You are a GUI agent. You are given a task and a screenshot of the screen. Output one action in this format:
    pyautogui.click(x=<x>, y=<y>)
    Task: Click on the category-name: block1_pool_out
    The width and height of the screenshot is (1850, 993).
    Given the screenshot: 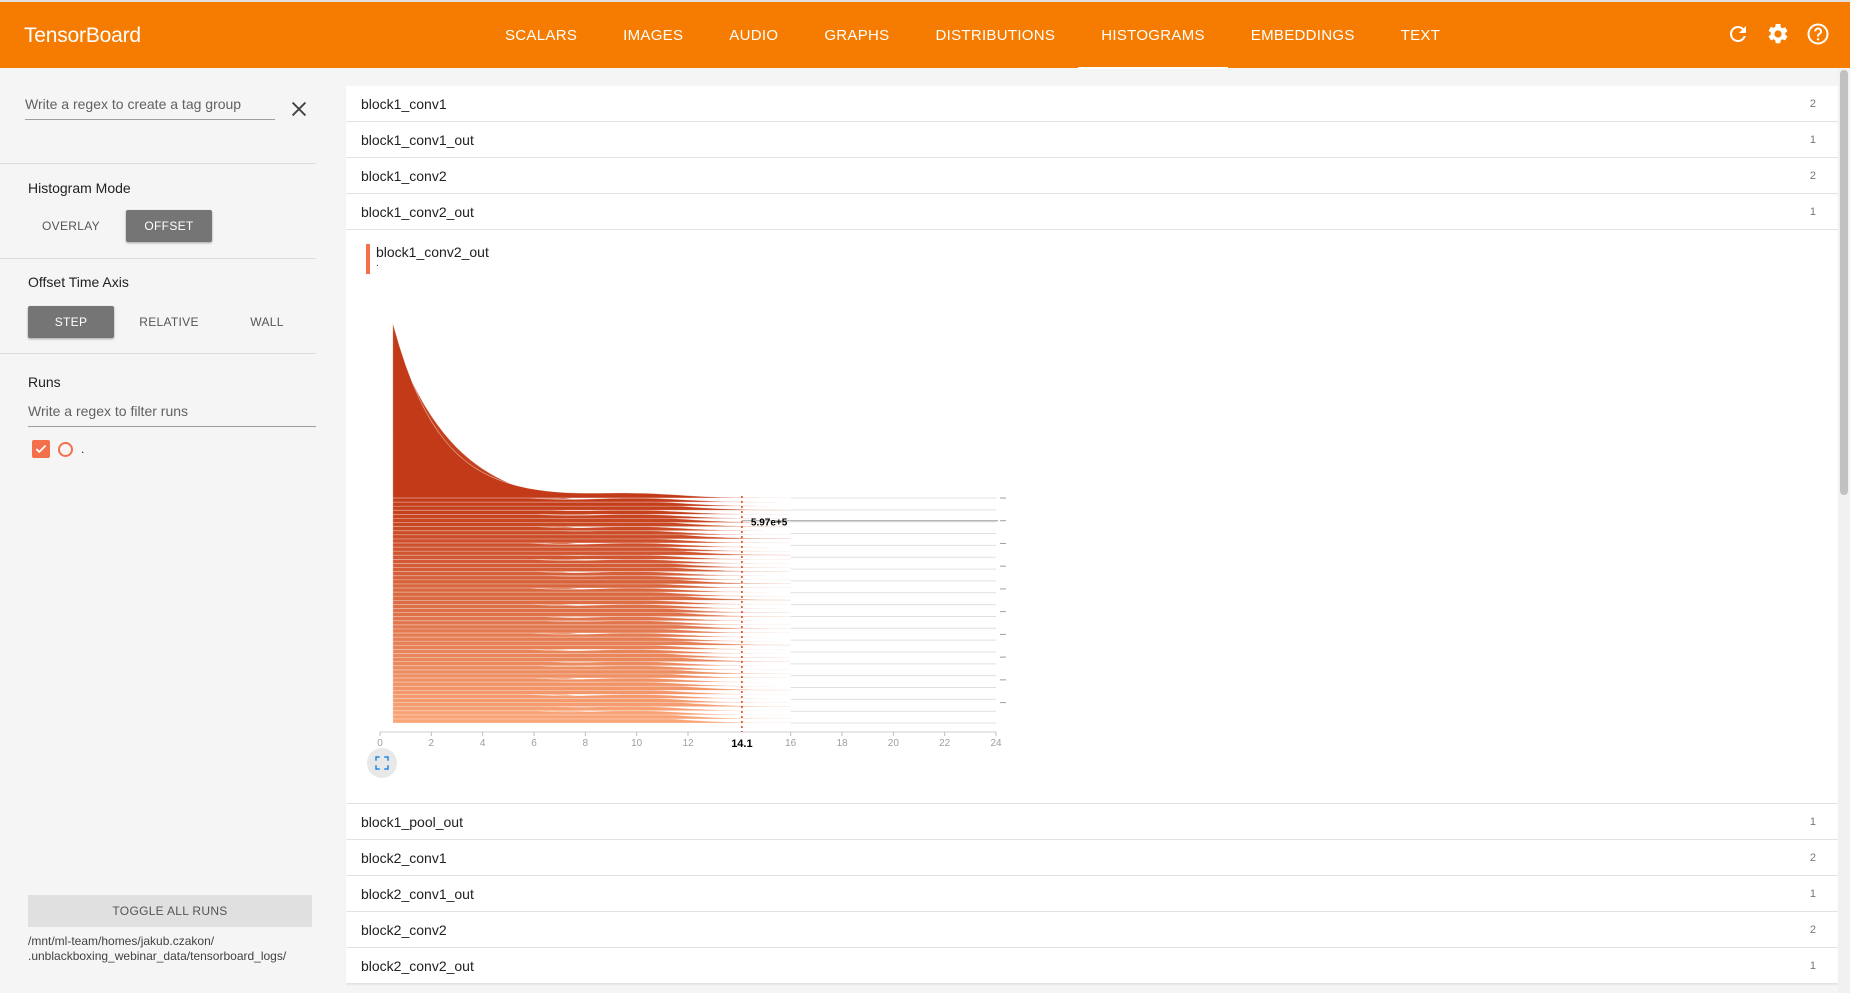 What is the action you would take?
    pyautogui.click(x=412, y=821)
    